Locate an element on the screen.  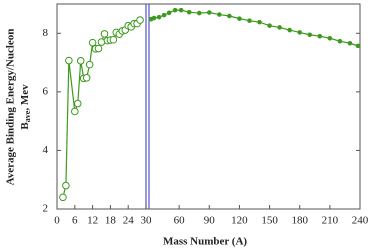
y-axis-label: ave is located at coordinates (27, 116).